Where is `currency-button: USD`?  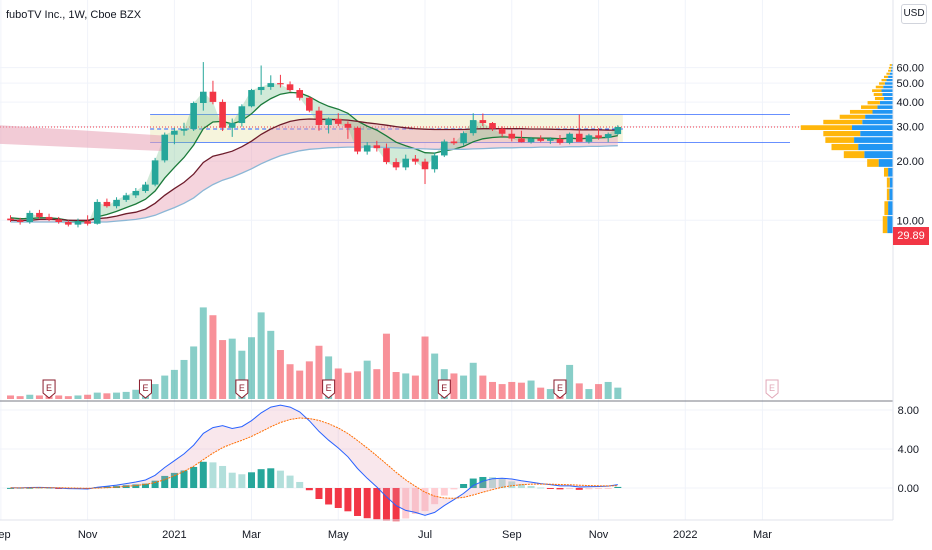
currency-button: USD is located at coordinates (914, 14).